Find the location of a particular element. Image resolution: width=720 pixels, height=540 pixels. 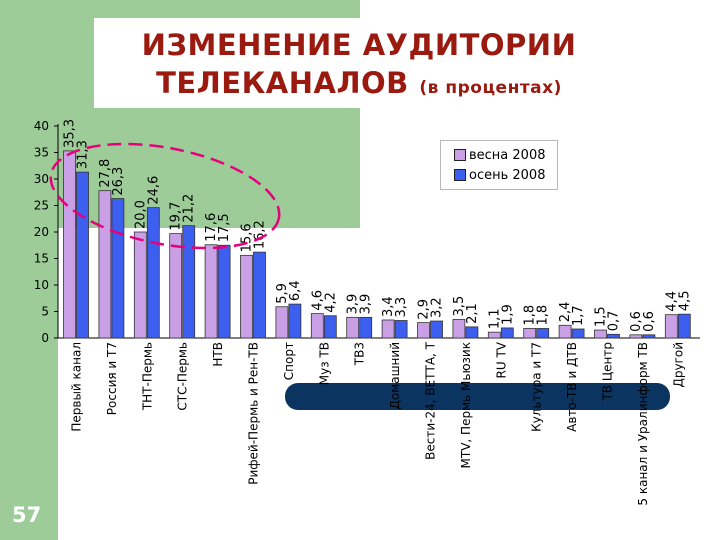

highlight-ellipse is located at coordinates (165, 196).